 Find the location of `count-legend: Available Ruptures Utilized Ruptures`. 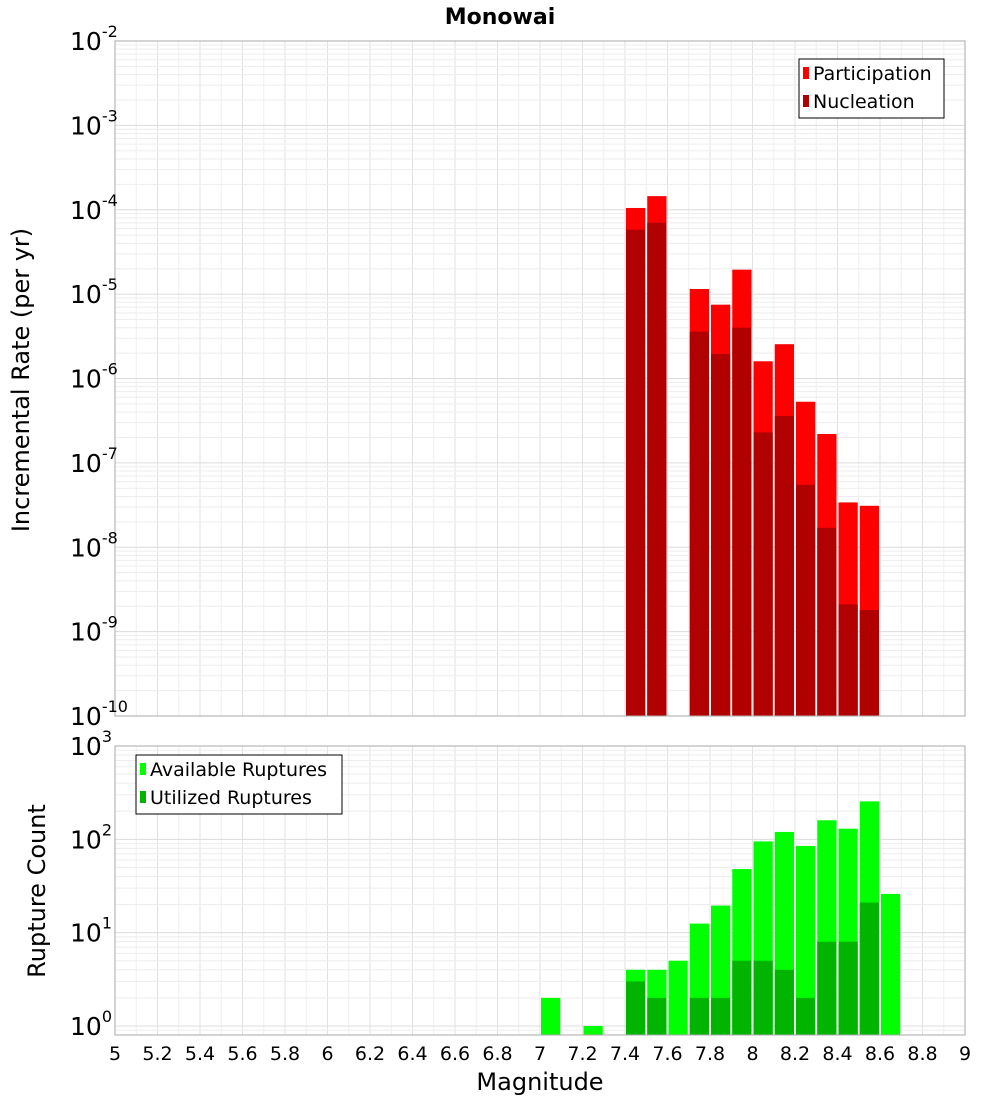

count-legend: Available Ruptures Utilized Ruptures is located at coordinates (239, 784).